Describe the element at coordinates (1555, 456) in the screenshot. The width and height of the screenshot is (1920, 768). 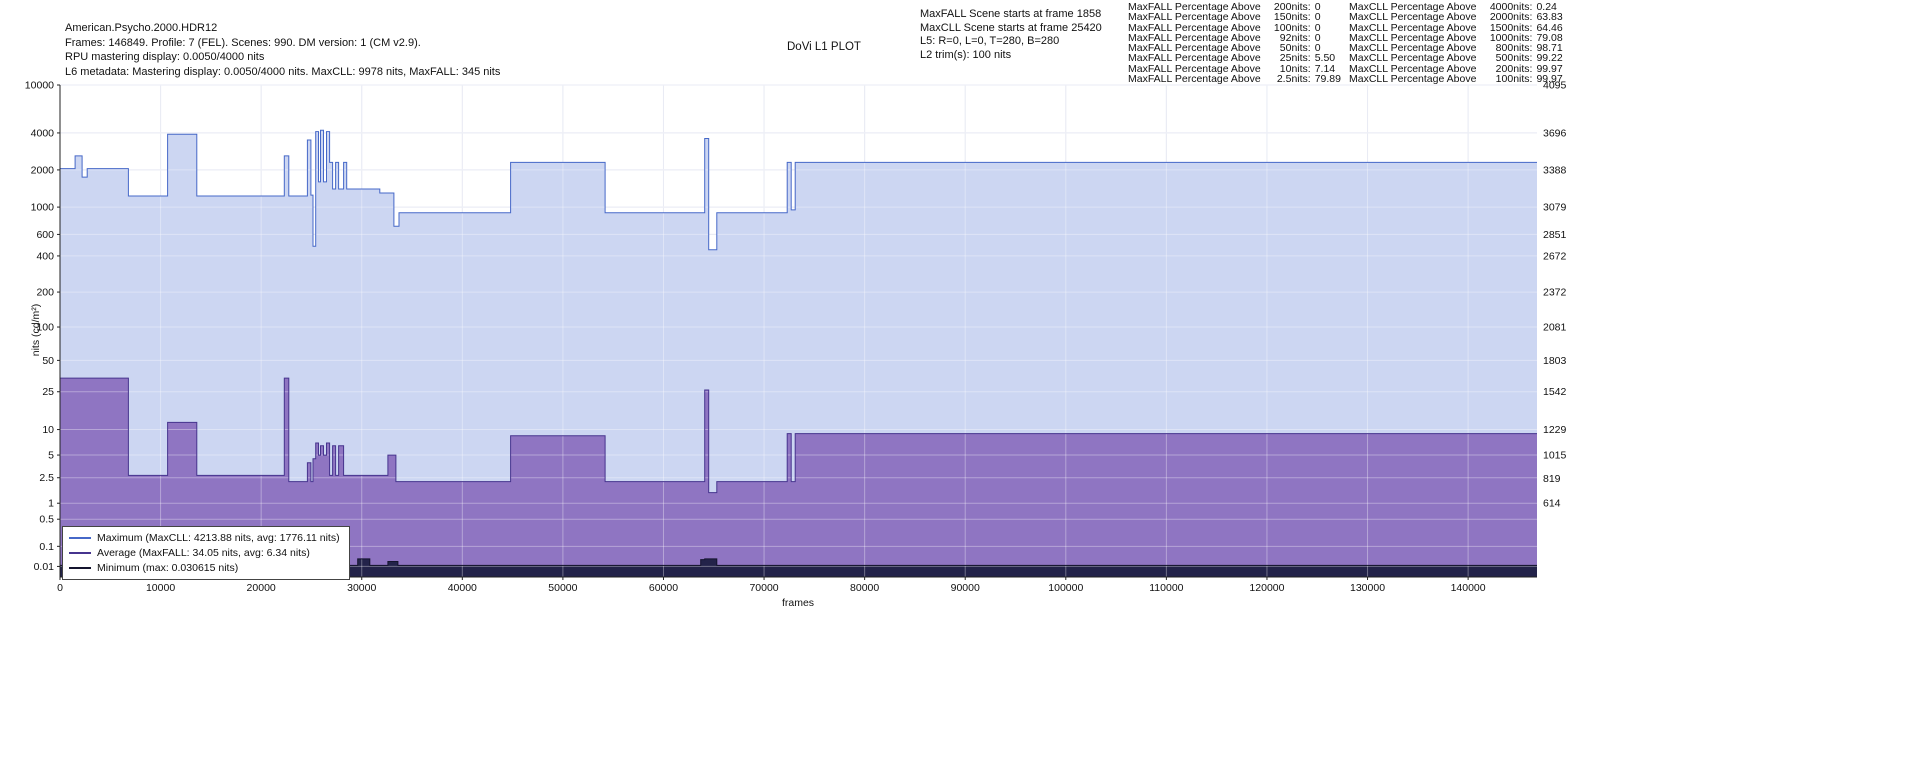
I see `right-tick-label: 1015` at that location.